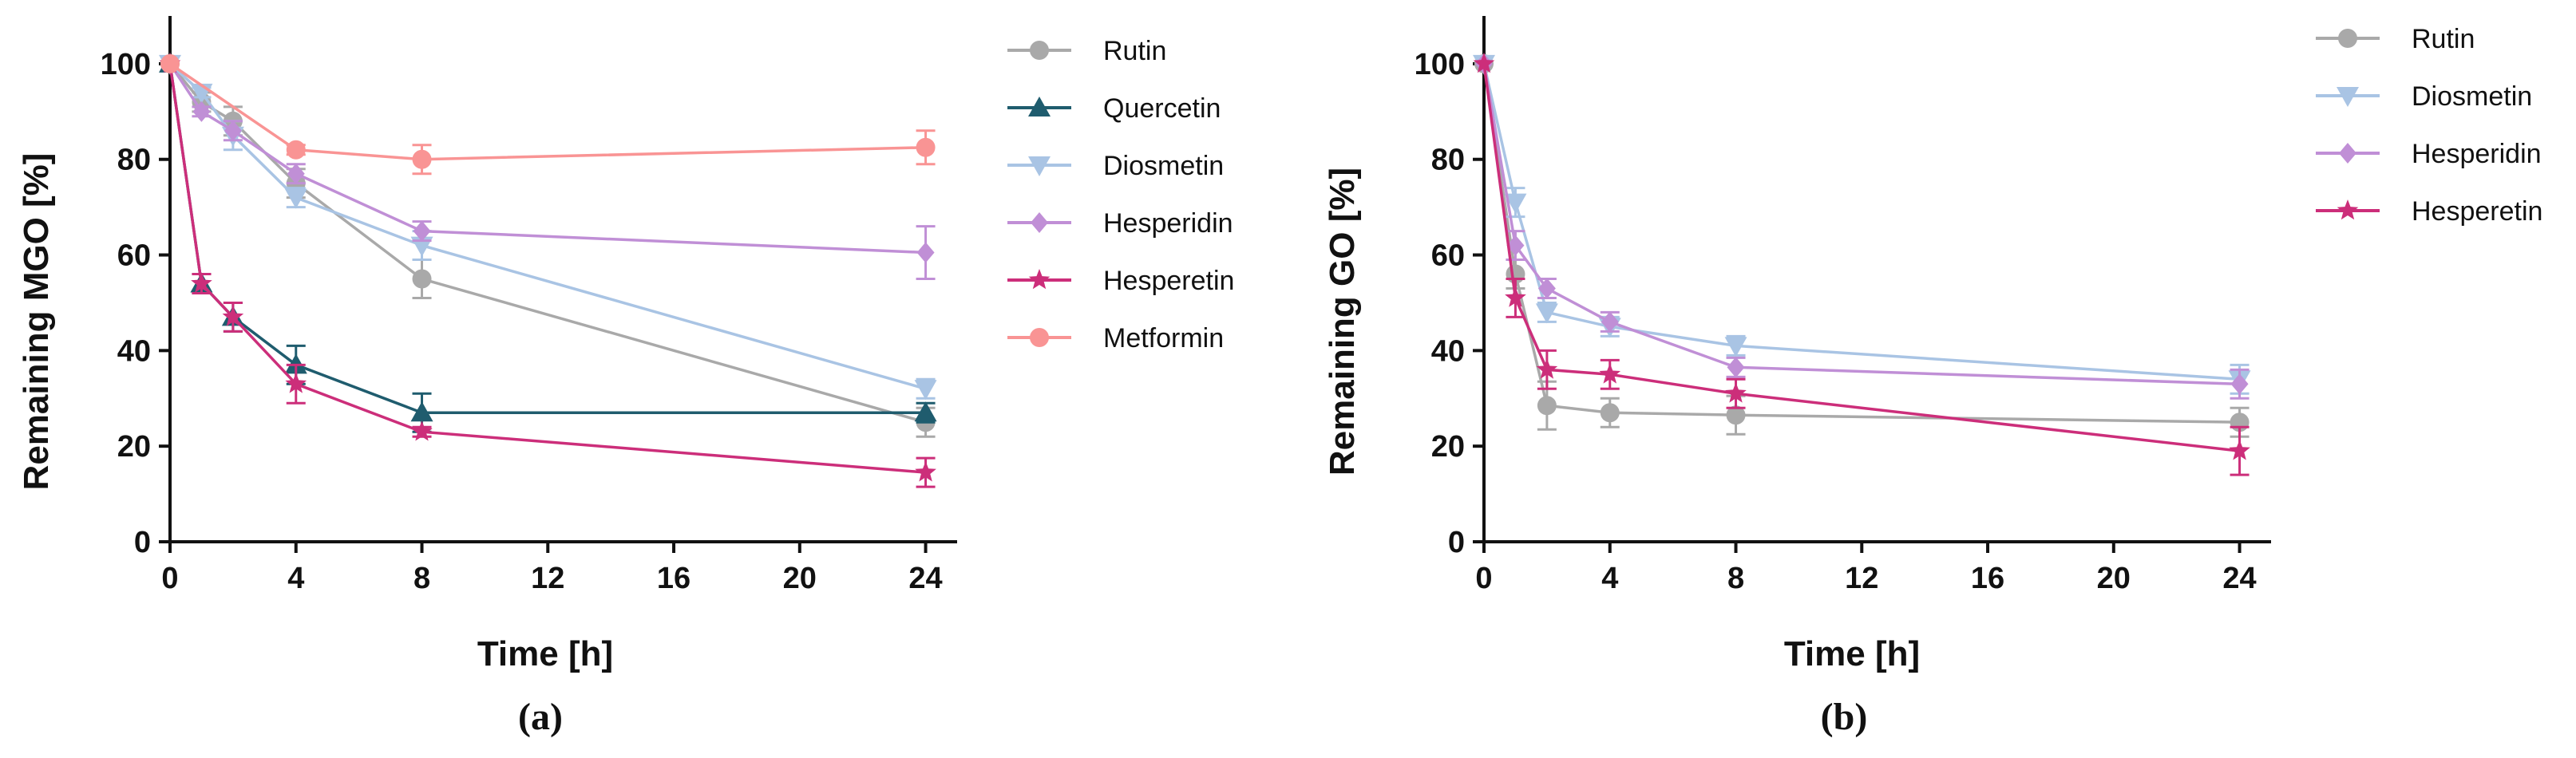 Image resolution: width=2576 pixels, height=758 pixels. Describe the element at coordinates (1163, 166) in the screenshot. I see `legend-label: Diosmetin` at that location.